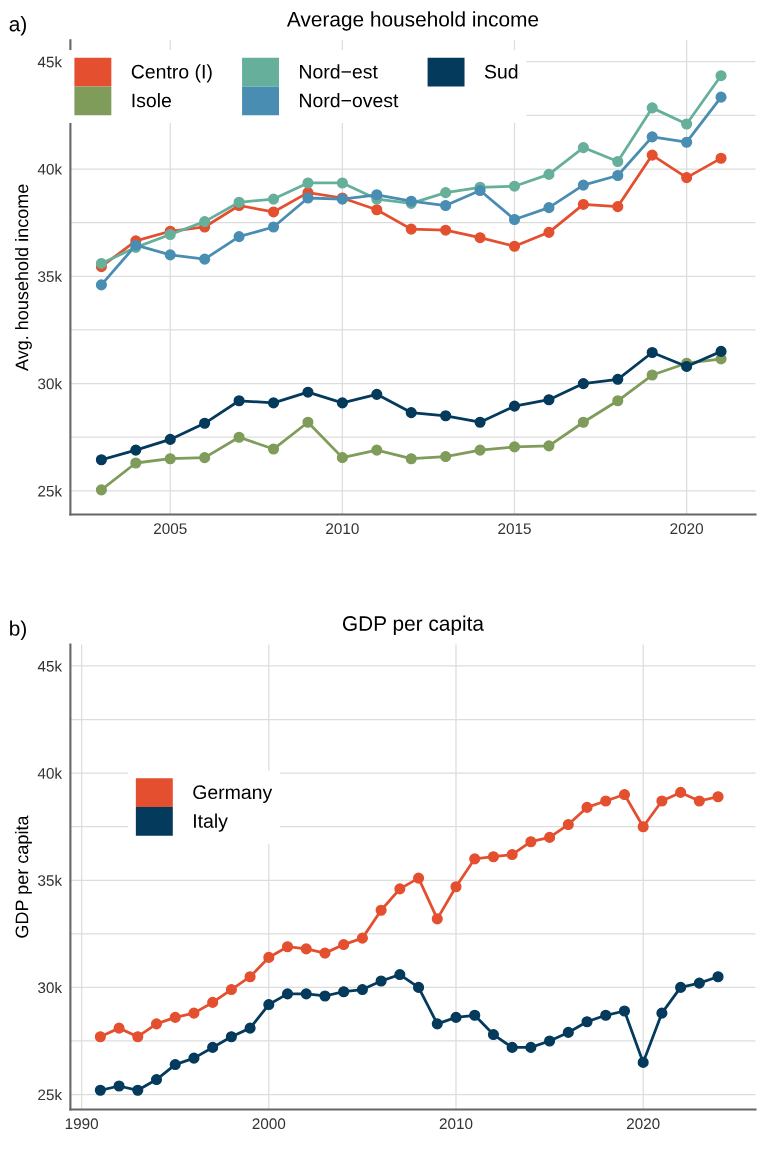 Image resolution: width=757 pixels, height=1151 pixels. I want to click on x-tick-label: 2005, so click(170, 529).